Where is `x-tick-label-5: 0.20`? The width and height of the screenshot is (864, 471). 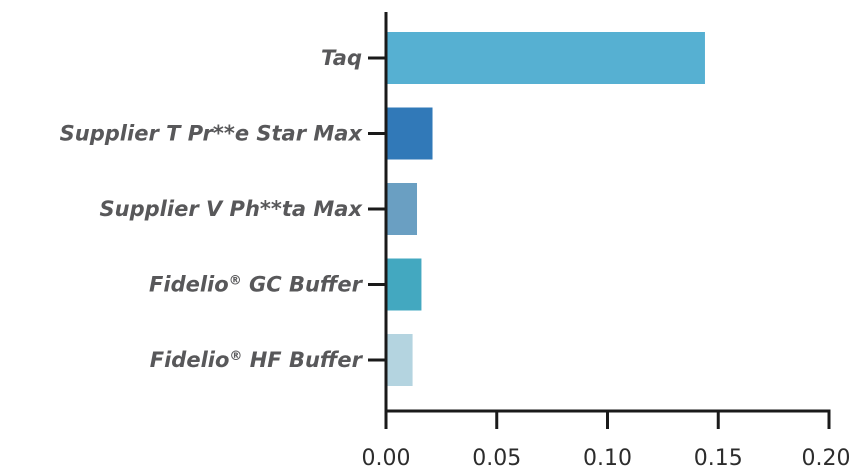
x-tick-label-5: 0.20 is located at coordinates (826, 458).